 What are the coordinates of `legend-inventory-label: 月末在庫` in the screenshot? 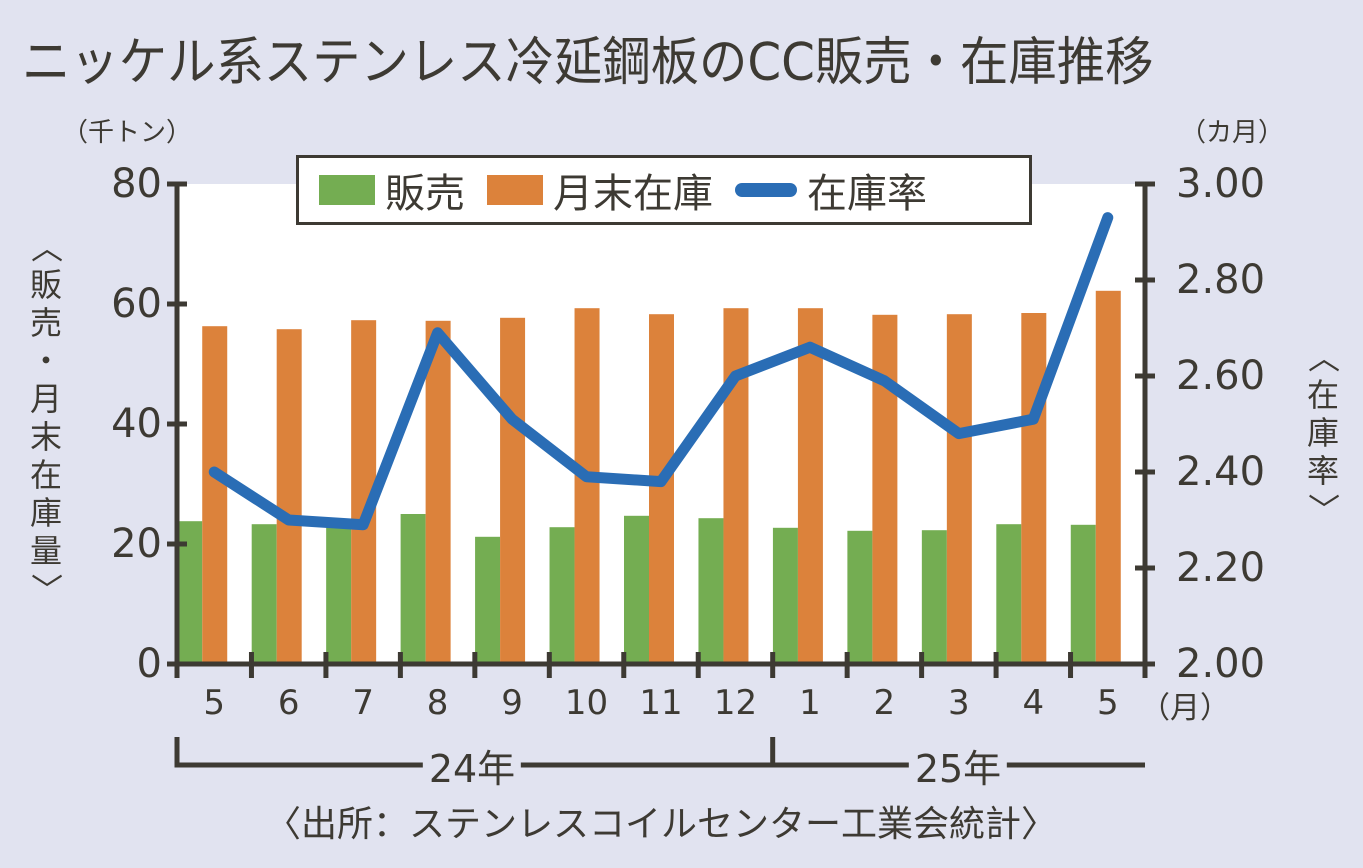 It's located at (633, 194).